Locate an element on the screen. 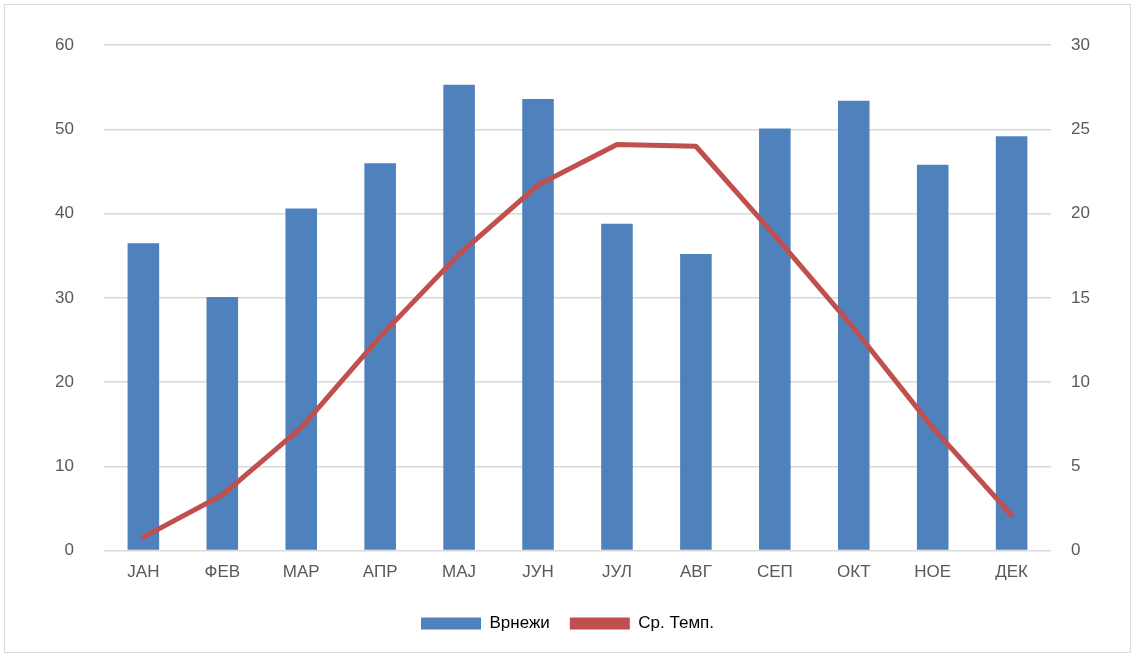 This screenshot has height=655, width=1135. y-tick-label: 60 is located at coordinates (64, 44).